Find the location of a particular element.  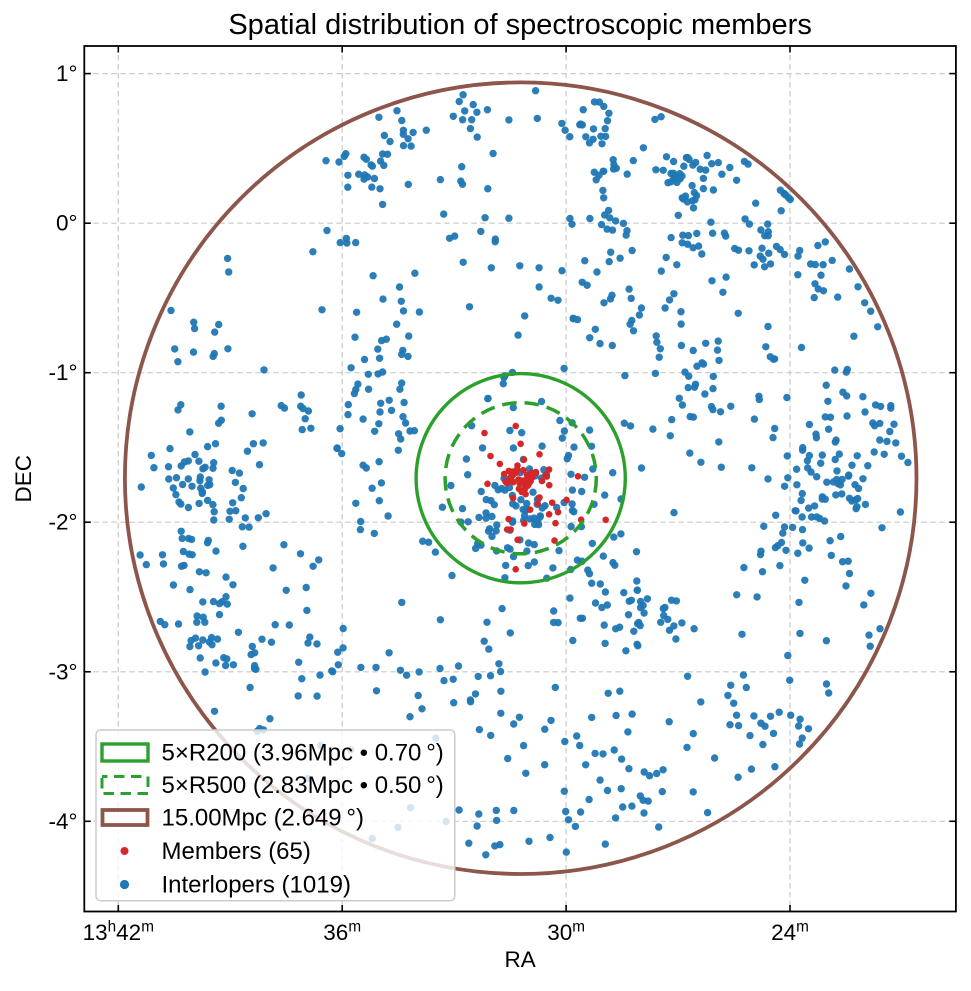

svg-text: 15.00Mpc (2.649 °) is located at coordinates (263, 818).